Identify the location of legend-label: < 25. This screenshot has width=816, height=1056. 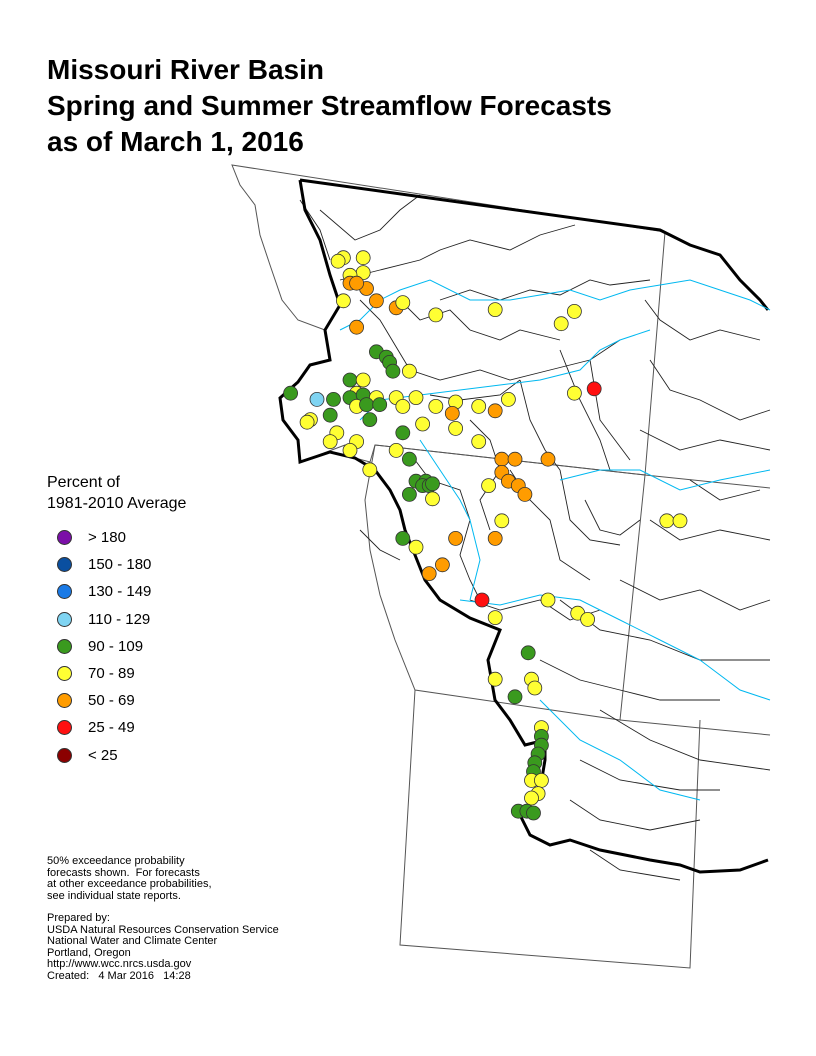
(103, 755).